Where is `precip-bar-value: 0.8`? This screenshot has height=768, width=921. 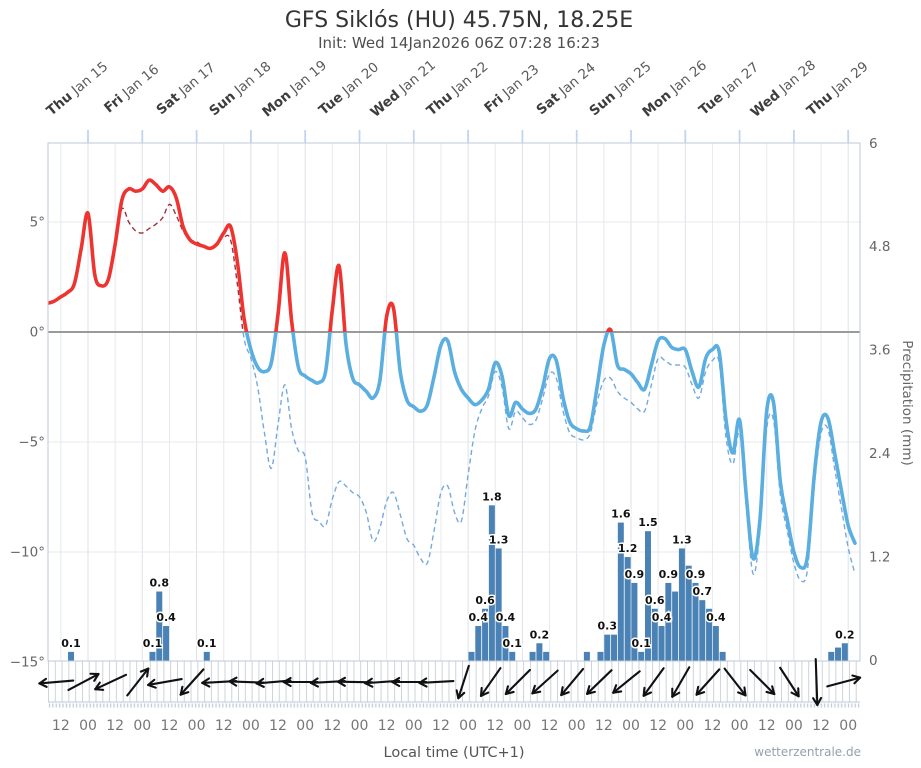
precip-bar-value: 0.8 is located at coordinates (160, 583).